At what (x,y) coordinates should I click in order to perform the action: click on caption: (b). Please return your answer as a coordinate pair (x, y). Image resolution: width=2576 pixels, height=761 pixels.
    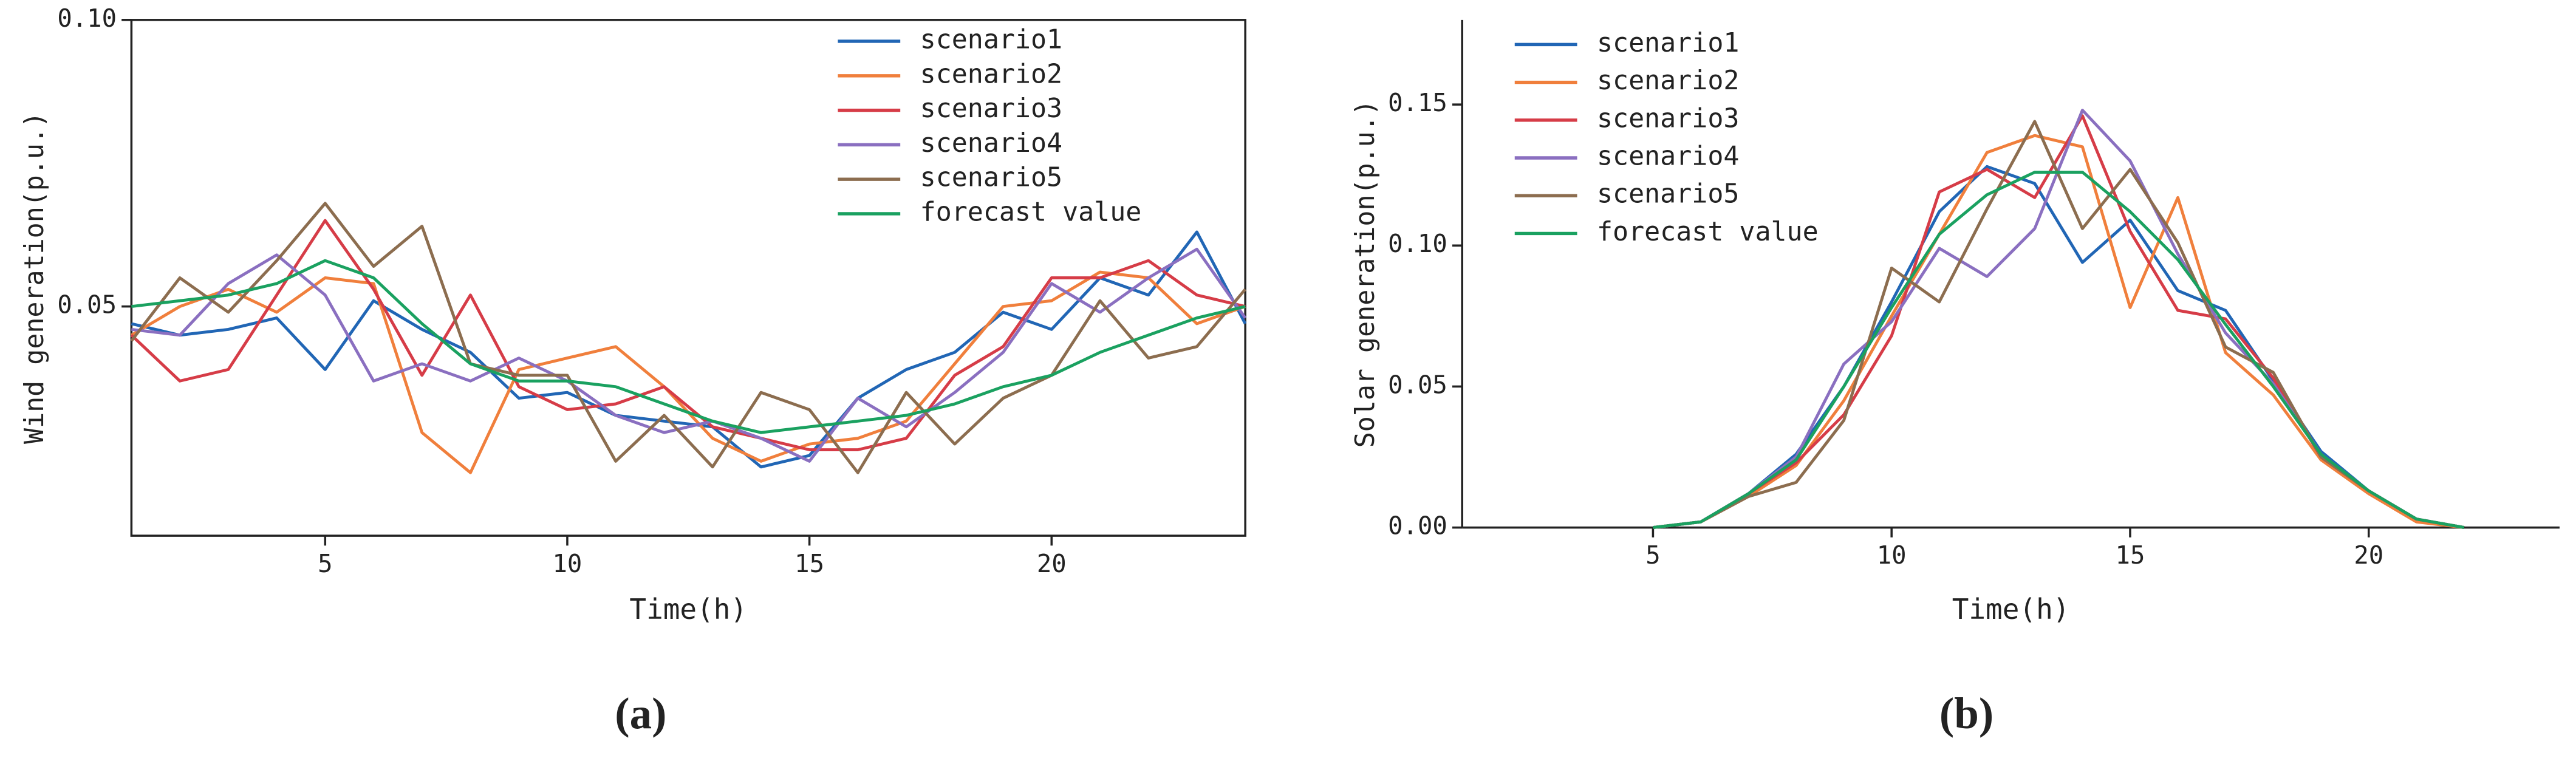
    Looking at the image, I should click on (1966, 713).